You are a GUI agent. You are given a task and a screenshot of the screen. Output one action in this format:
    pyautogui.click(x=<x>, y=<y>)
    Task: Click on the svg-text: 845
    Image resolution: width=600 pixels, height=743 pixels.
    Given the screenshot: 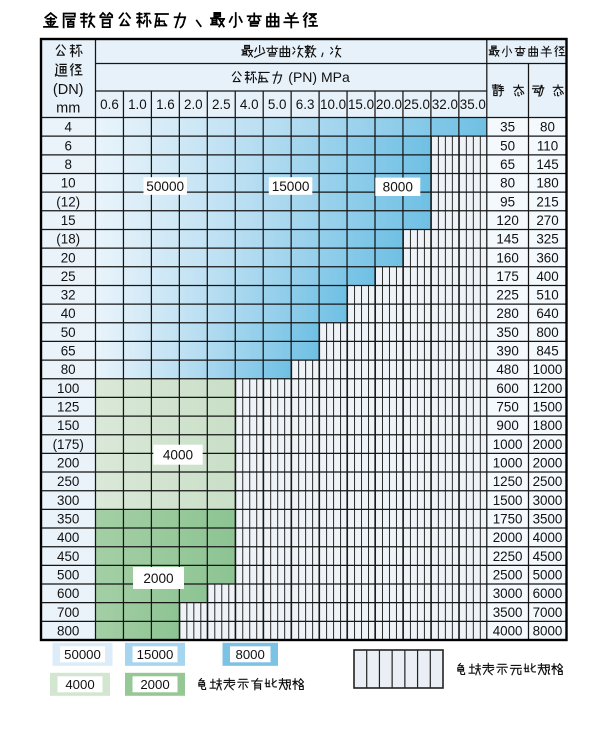 What is the action you would take?
    pyautogui.click(x=547, y=351)
    